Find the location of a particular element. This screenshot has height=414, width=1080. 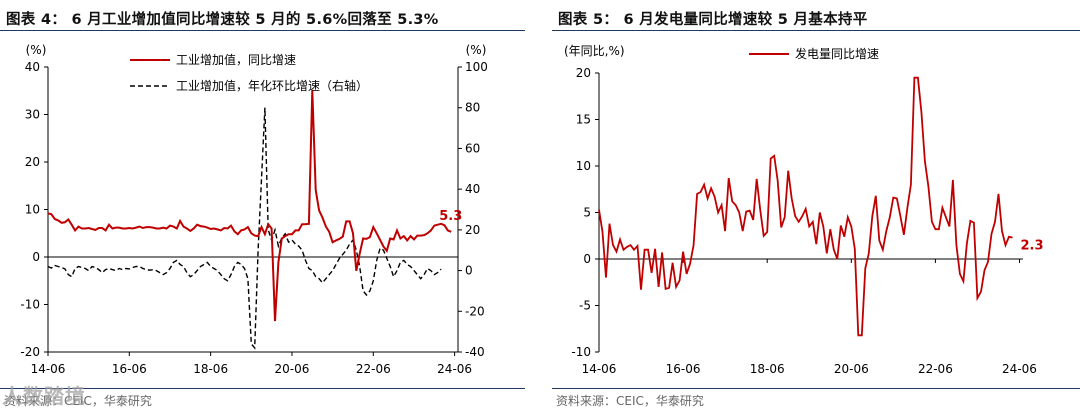

y-tick-label-right: 0 is located at coordinates (469, 271).